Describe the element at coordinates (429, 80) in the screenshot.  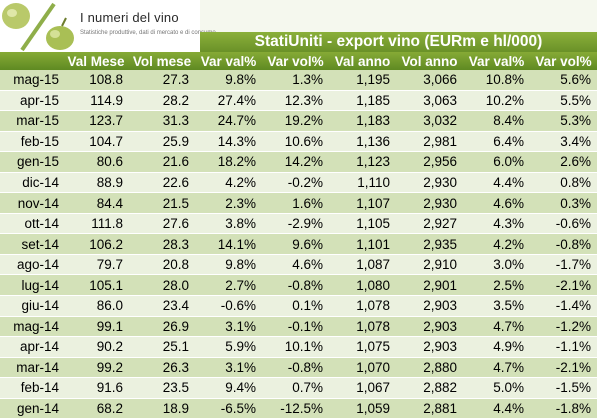
I see `cell-vol-anno: 3,066` at that location.